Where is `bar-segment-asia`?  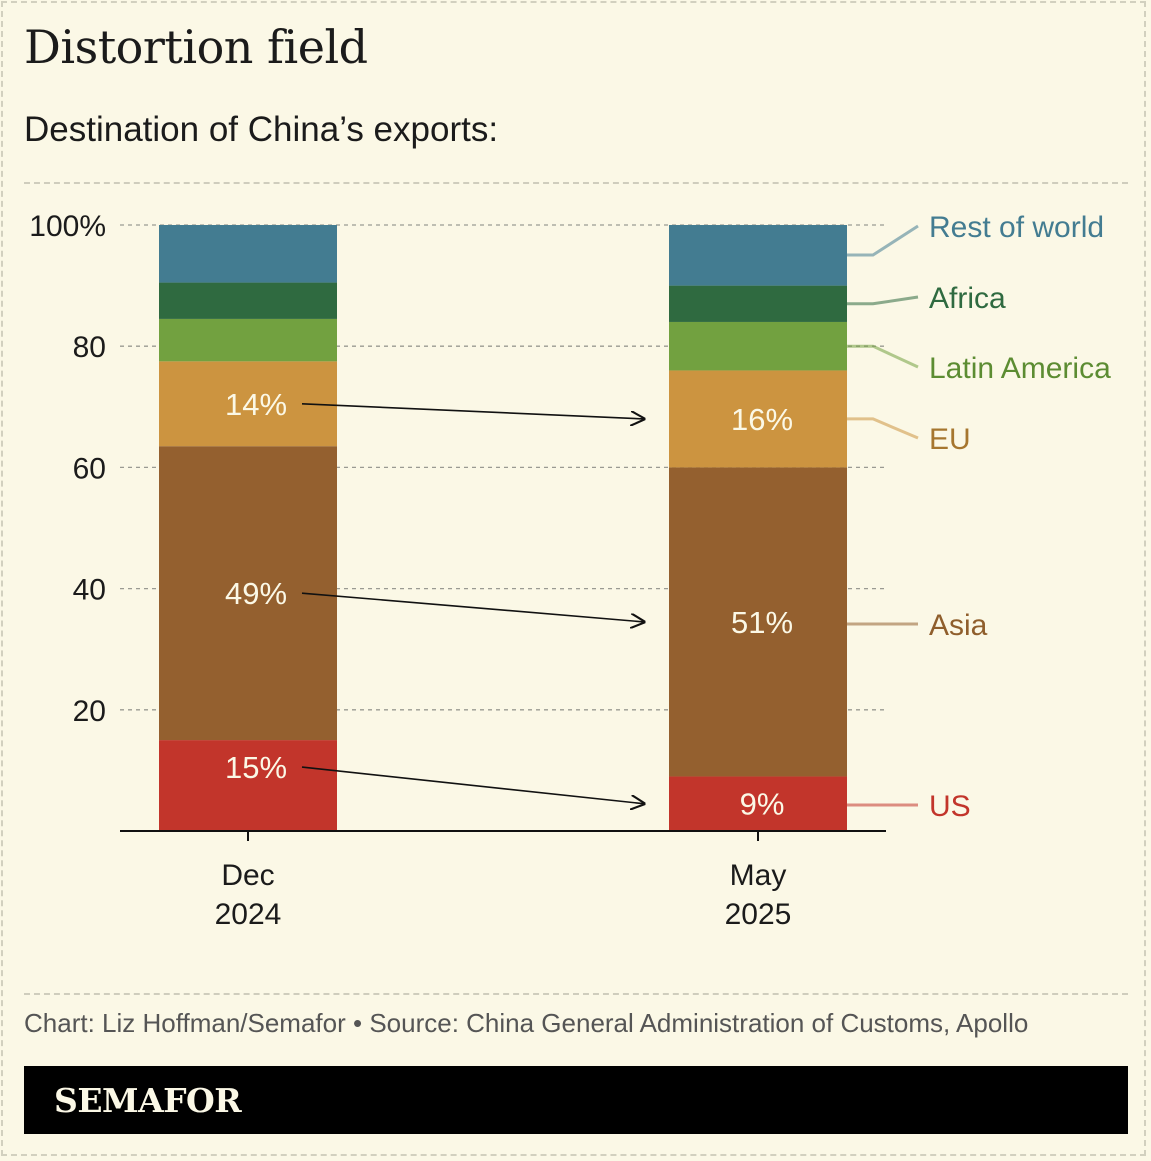 bar-segment-asia is located at coordinates (758, 622).